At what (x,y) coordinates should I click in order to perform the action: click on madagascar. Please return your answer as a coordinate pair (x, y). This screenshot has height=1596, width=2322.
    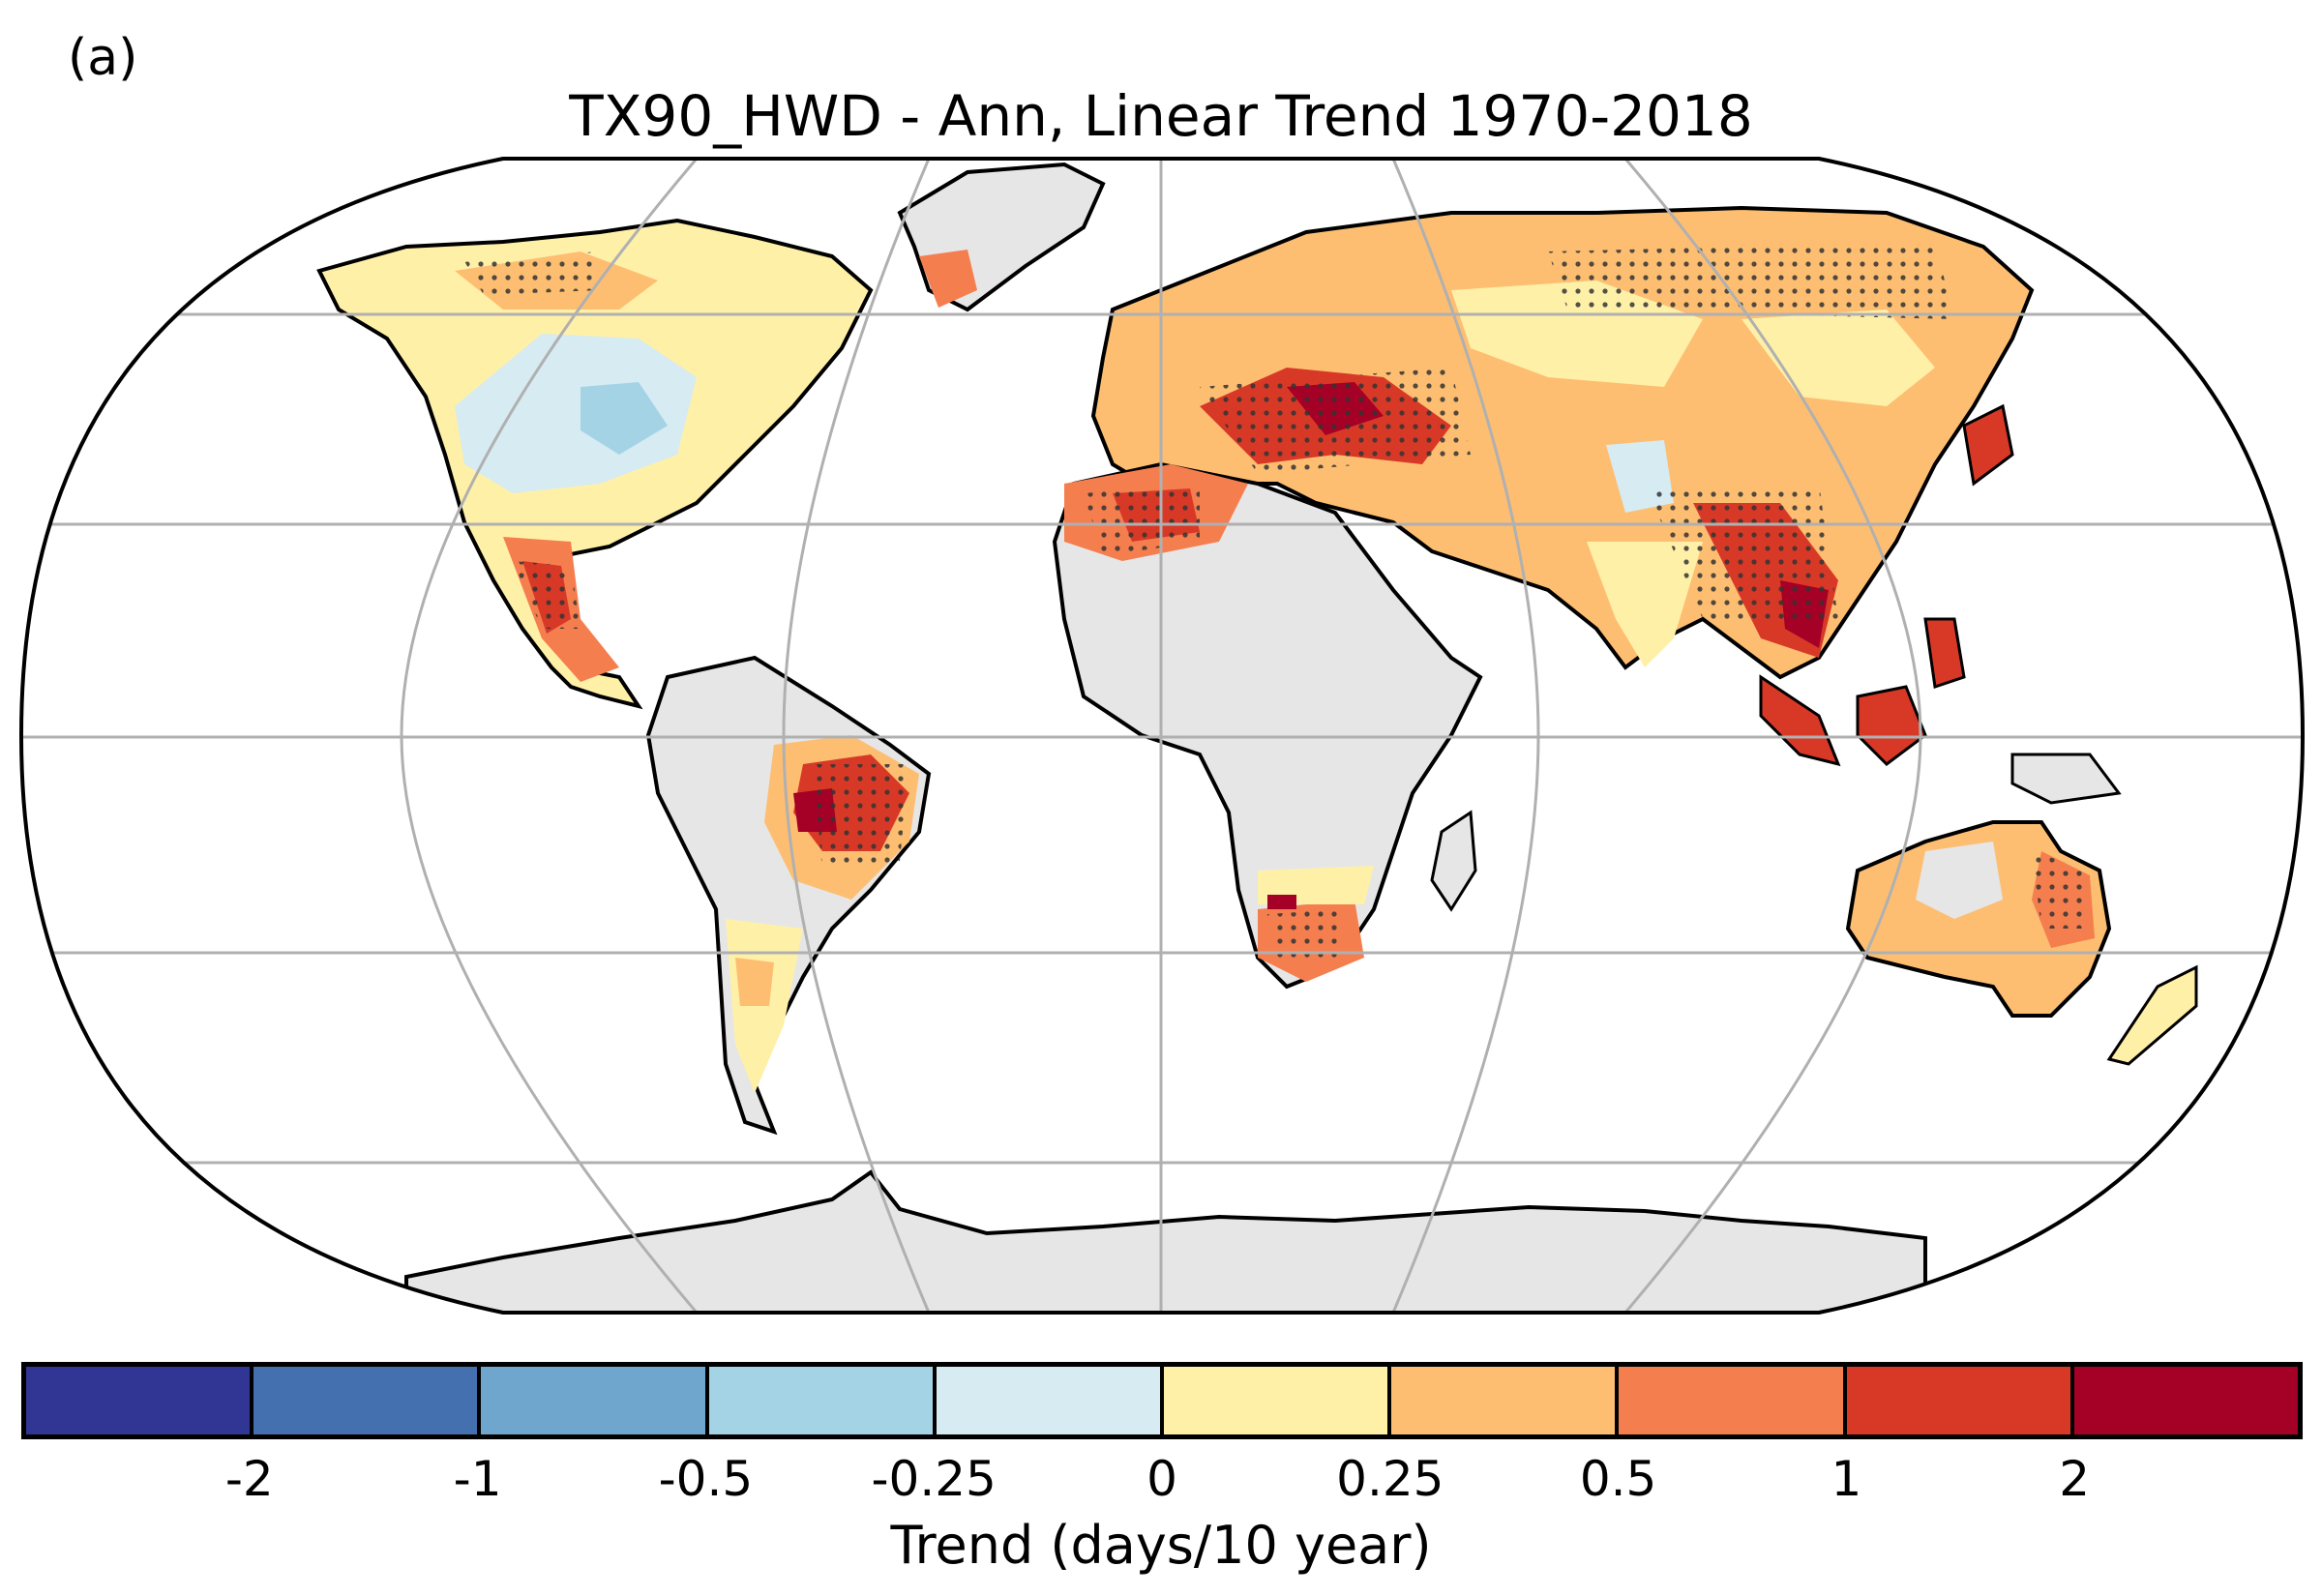
    Looking at the image, I should click on (1453, 861).